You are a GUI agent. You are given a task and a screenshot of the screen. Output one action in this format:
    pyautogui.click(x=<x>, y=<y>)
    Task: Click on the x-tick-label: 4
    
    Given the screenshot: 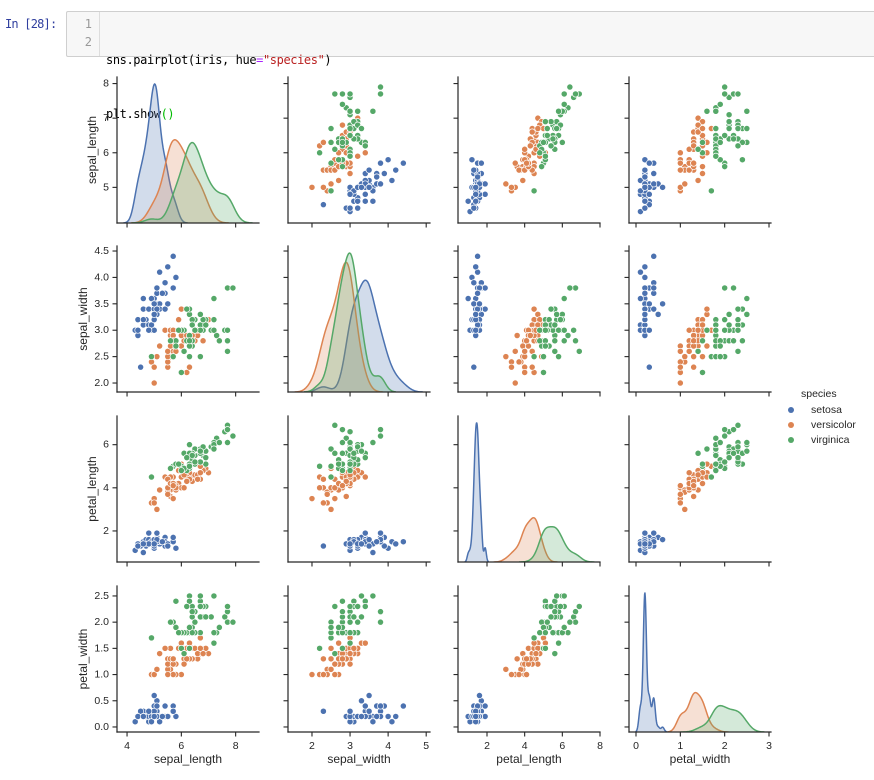 What is the action you would take?
    pyautogui.click(x=127, y=746)
    